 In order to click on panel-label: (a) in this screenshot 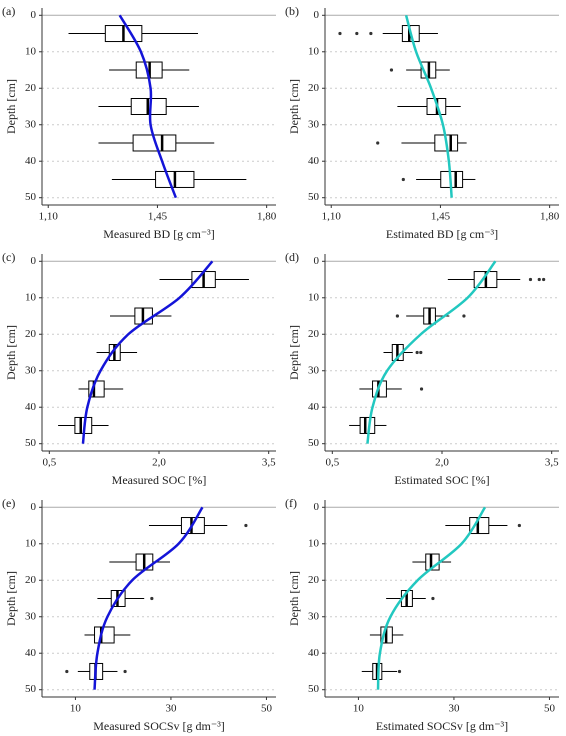, I will do `click(8, 11)`.